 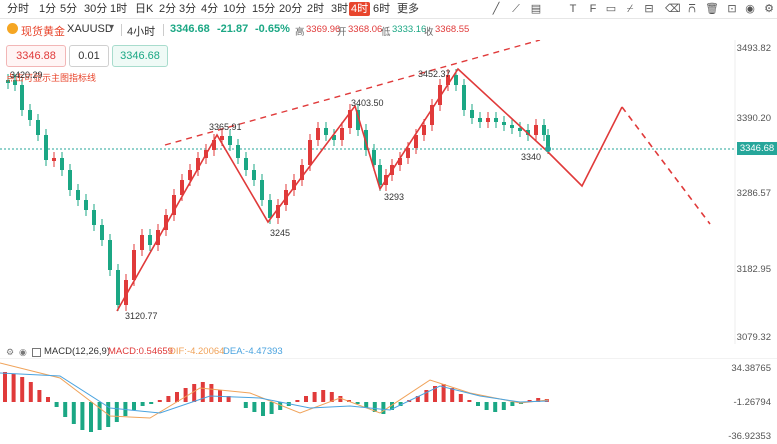 I want to click on timeframe-12: 2时, so click(x=316, y=9).